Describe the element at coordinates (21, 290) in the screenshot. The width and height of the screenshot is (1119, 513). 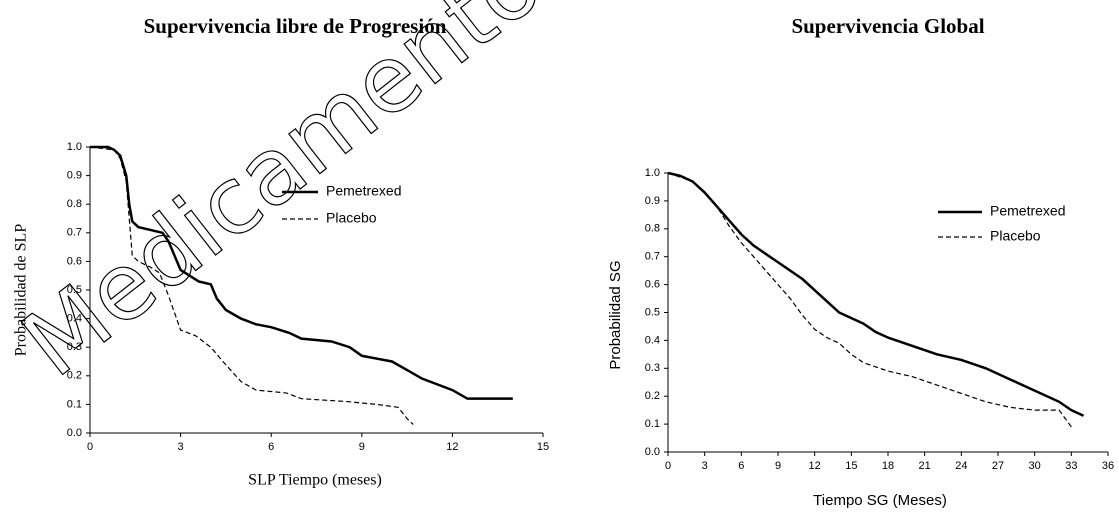
I see `y-axis-label: Probabilidad de SLP` at that location.